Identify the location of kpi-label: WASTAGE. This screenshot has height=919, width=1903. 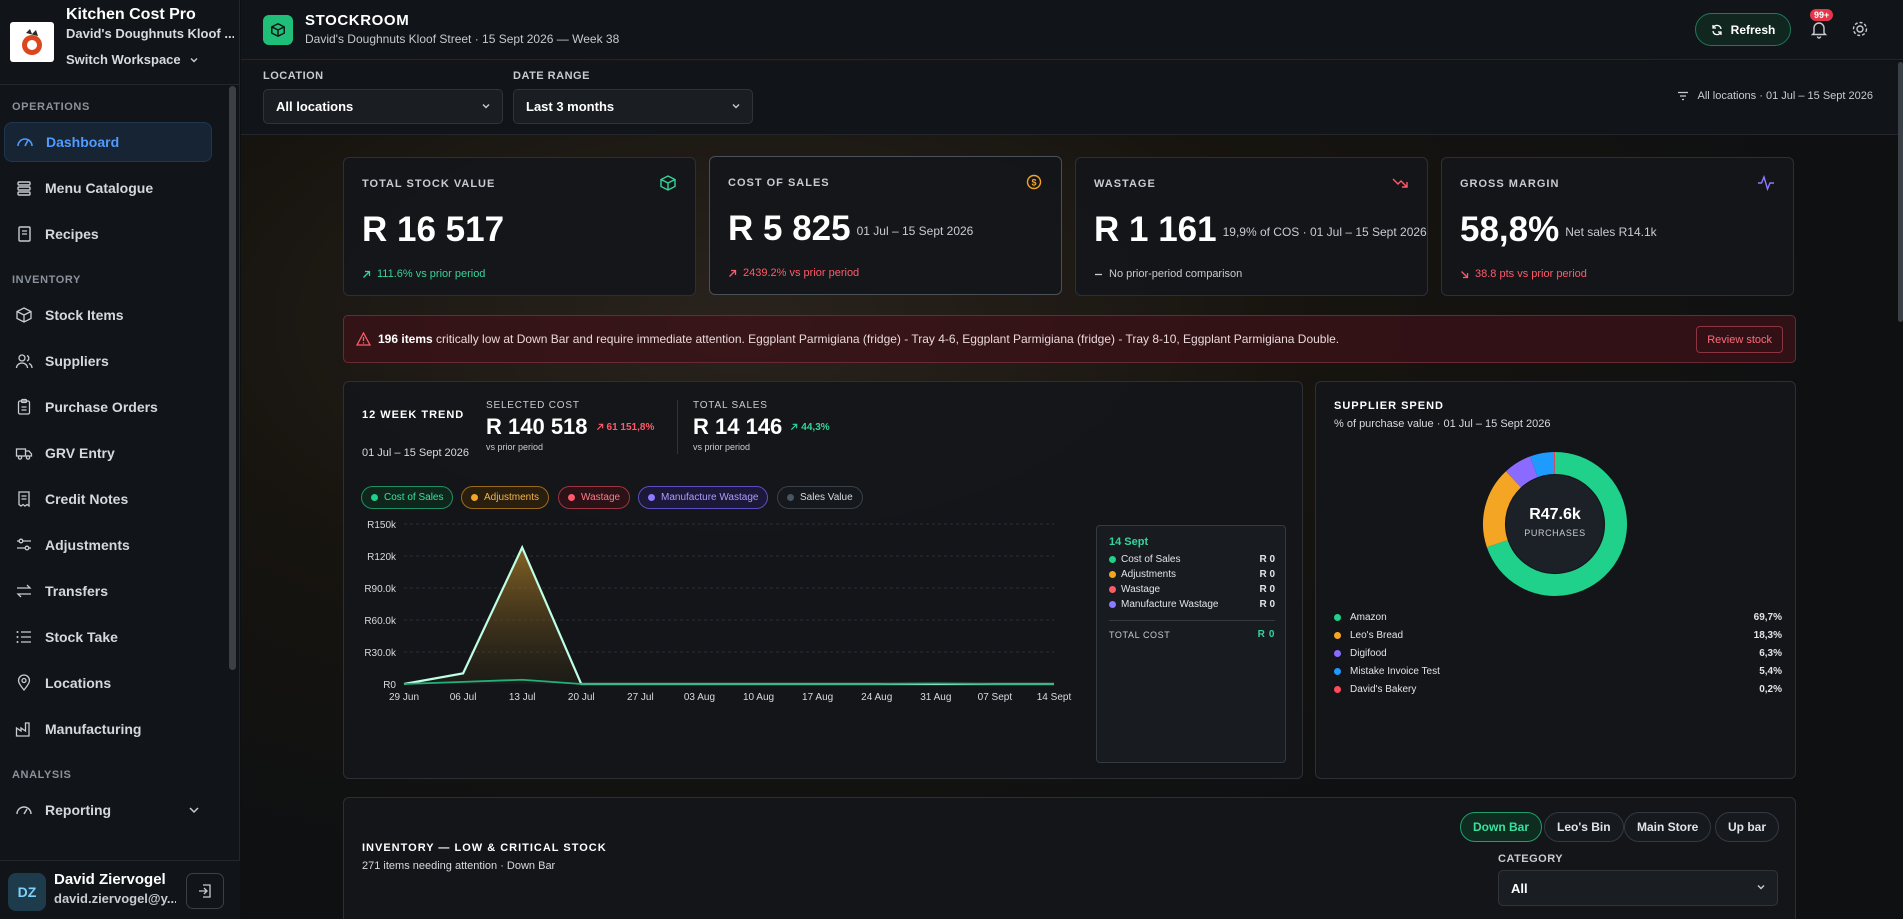
(1125, 184).